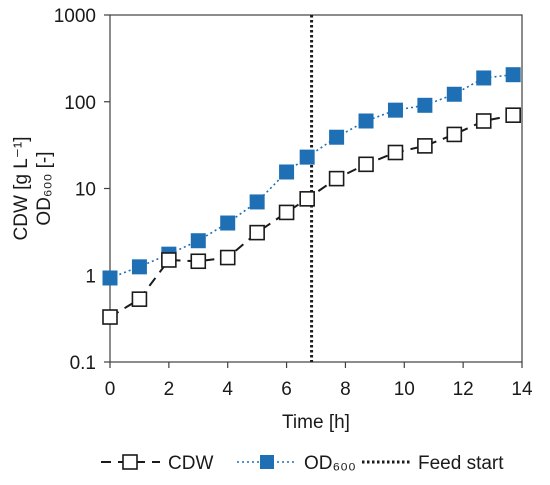 The height and width of the screenshot is (485, 550). I want to click on y-tick-label: 0.1, so click(83, 363).